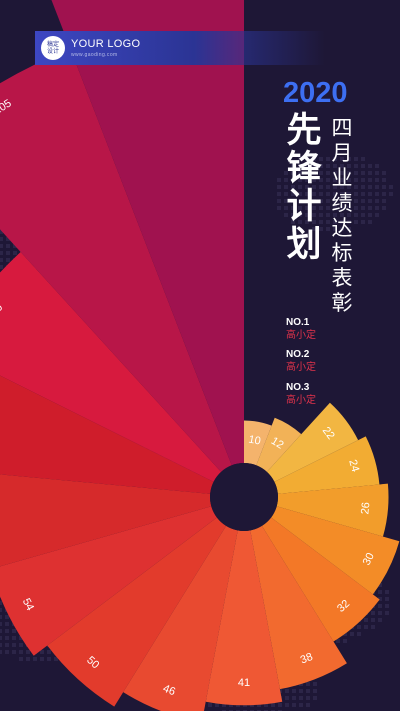  I want to click on rank-3: NO.3 高小定, so click(301, 394).